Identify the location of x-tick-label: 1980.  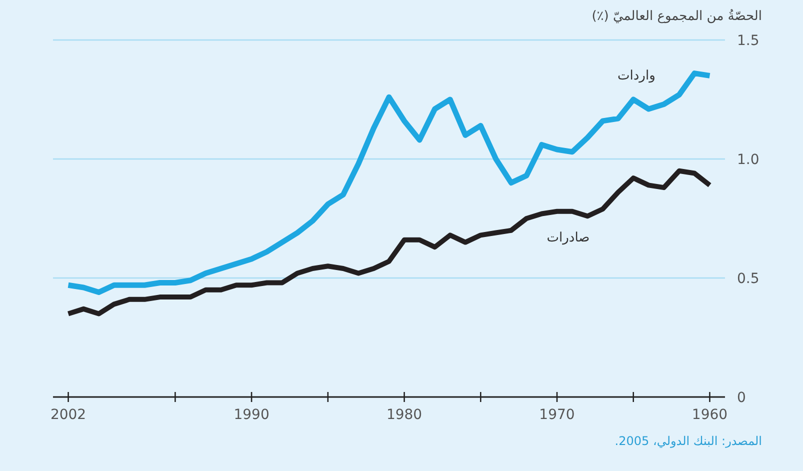
(404, 415).